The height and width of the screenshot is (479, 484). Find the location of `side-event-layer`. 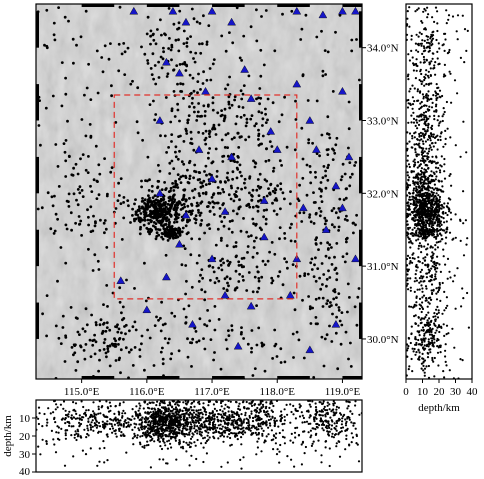

side-event-layer is located at coordinates (438, 192).